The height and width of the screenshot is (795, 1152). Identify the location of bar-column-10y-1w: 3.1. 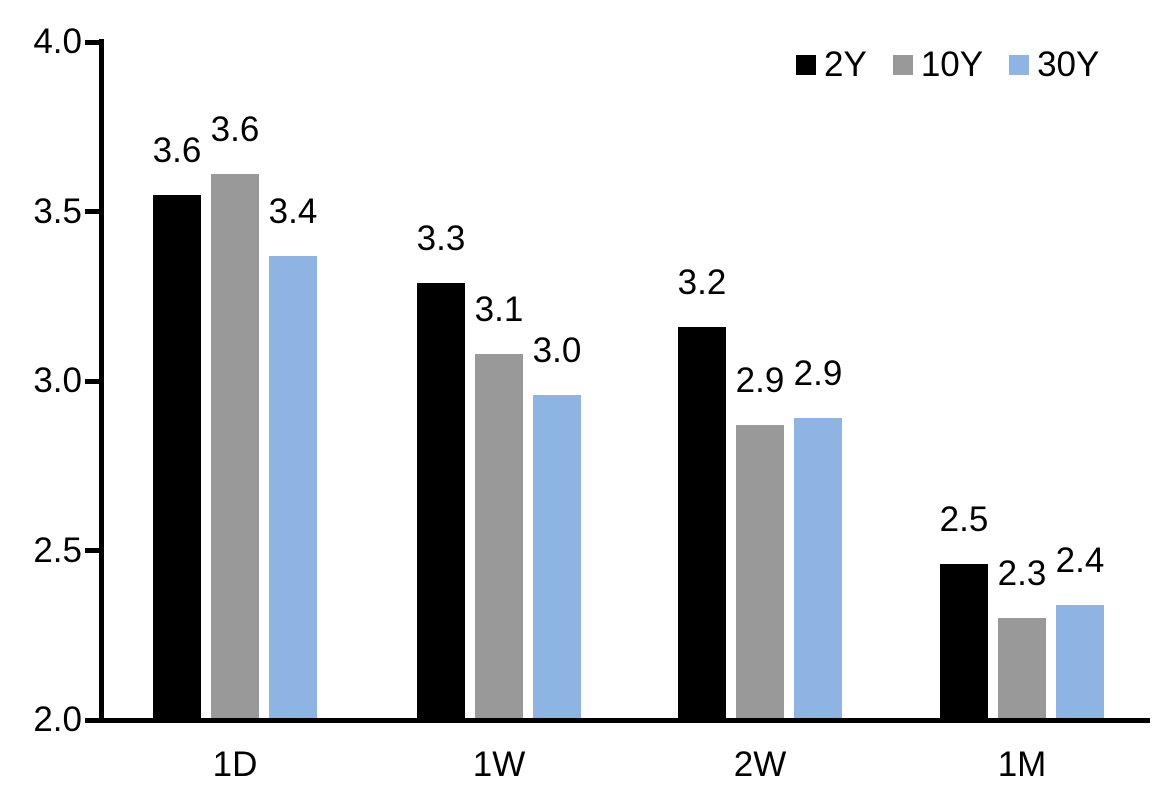
(499, 504).